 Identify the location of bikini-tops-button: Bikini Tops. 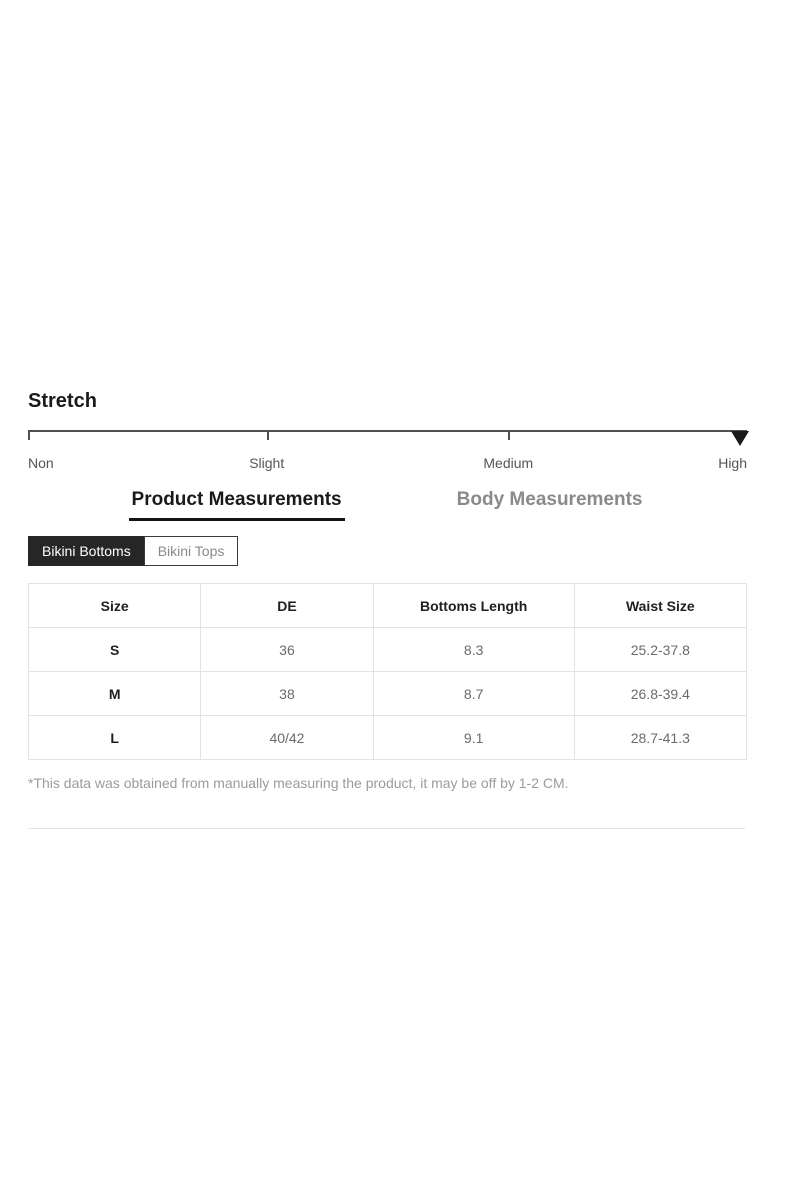
(191, 551).